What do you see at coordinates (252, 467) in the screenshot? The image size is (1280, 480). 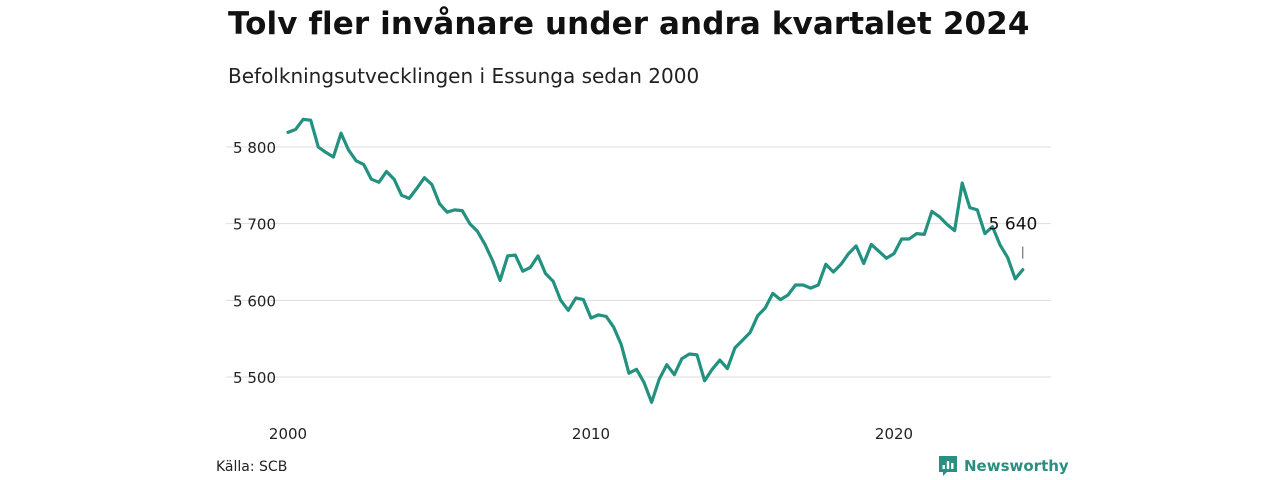 I see `source-note: Källa: SCB` at bounding box center [252, 467].